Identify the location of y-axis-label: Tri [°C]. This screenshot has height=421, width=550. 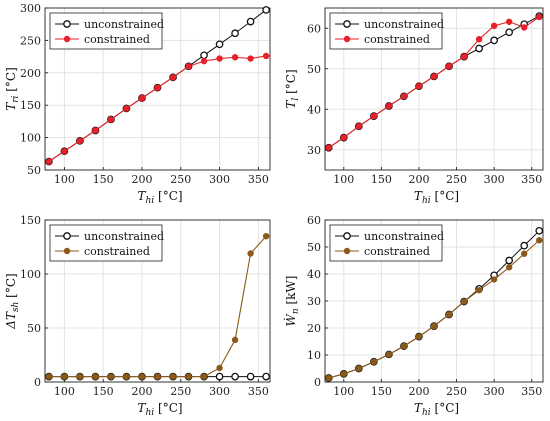
(12, 89).